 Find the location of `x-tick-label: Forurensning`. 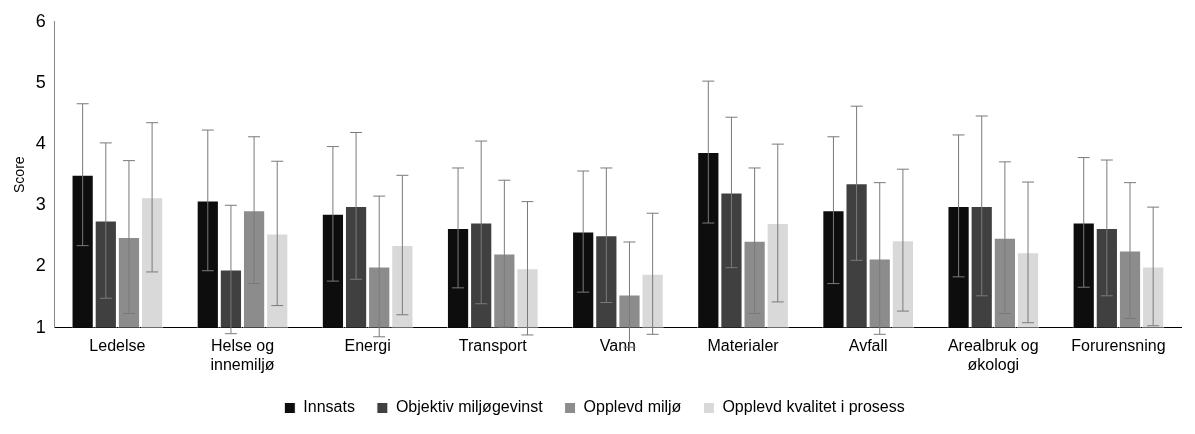

x-tick-label: Forurensning is located at coordinates (1118, 345).